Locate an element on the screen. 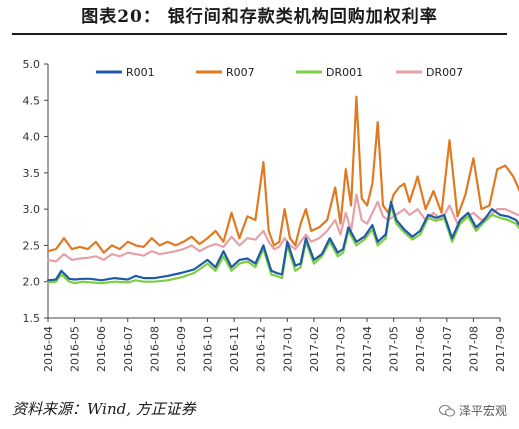 The image size is (519, 429). x-tick-label: 2017-08 is located at coordinates (473, 349).